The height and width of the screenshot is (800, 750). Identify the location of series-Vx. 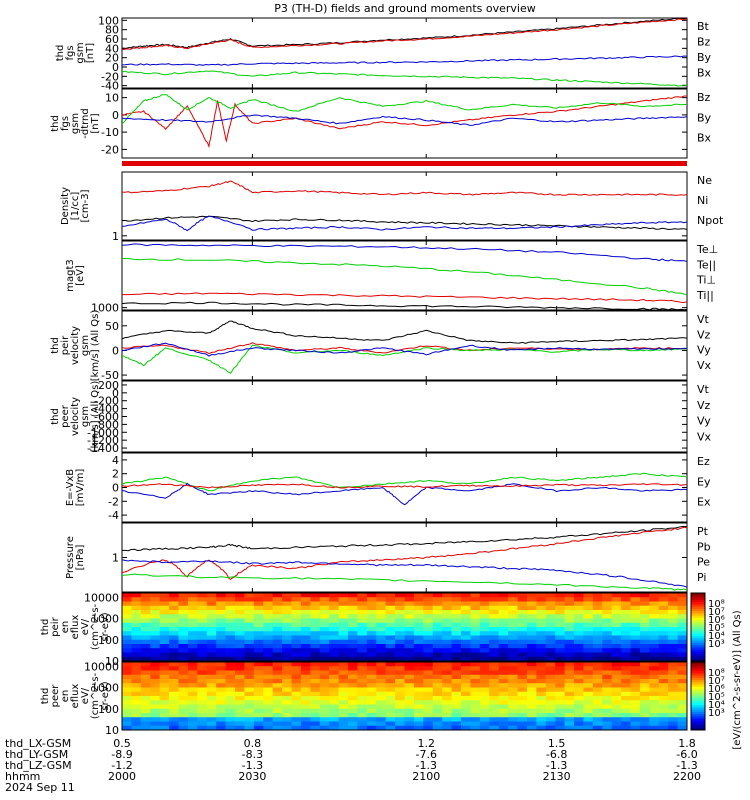
(404, 349).